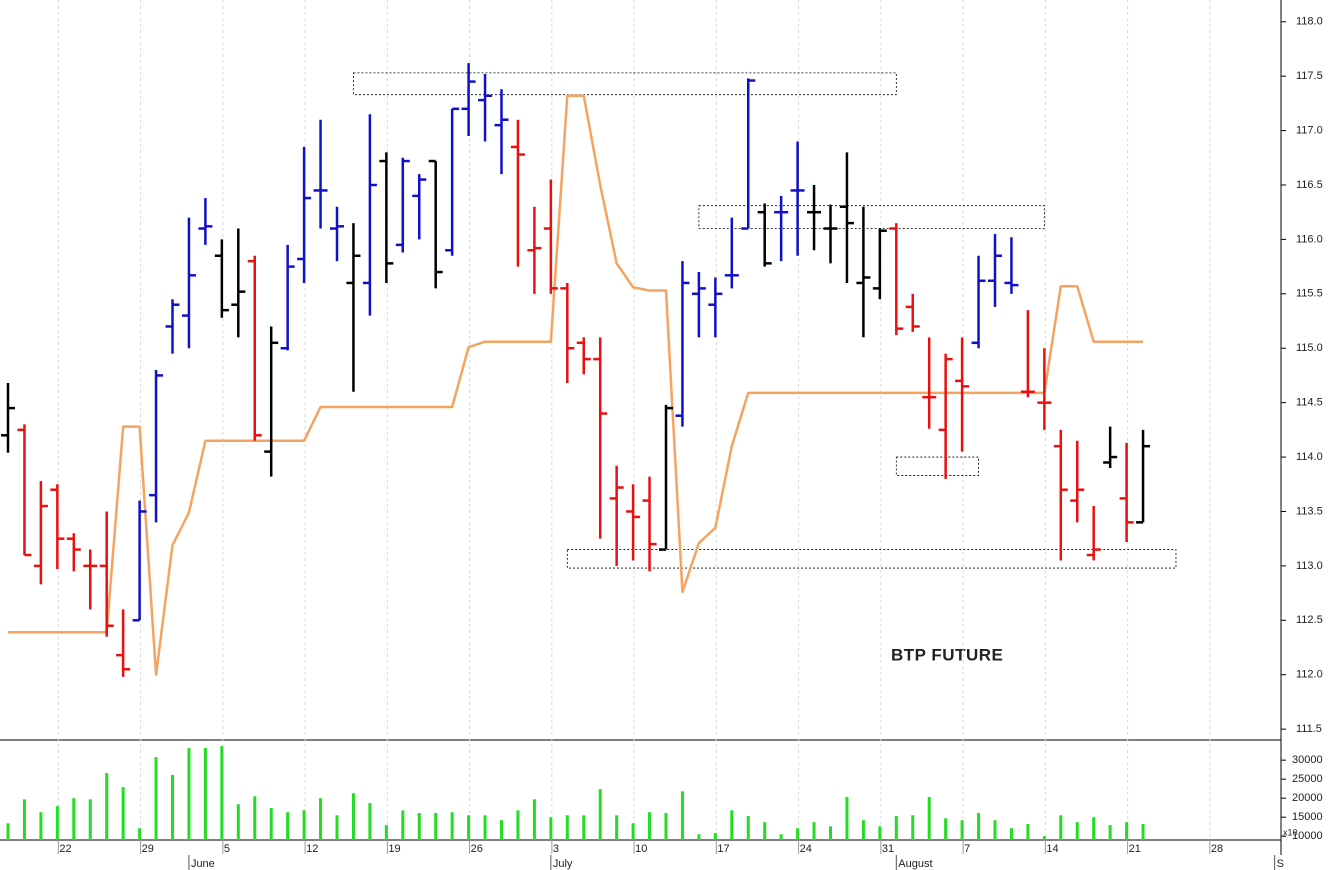 The image size is (1330, 870). I want to click on y-tick-label: 114.0, so click(1309, 457).